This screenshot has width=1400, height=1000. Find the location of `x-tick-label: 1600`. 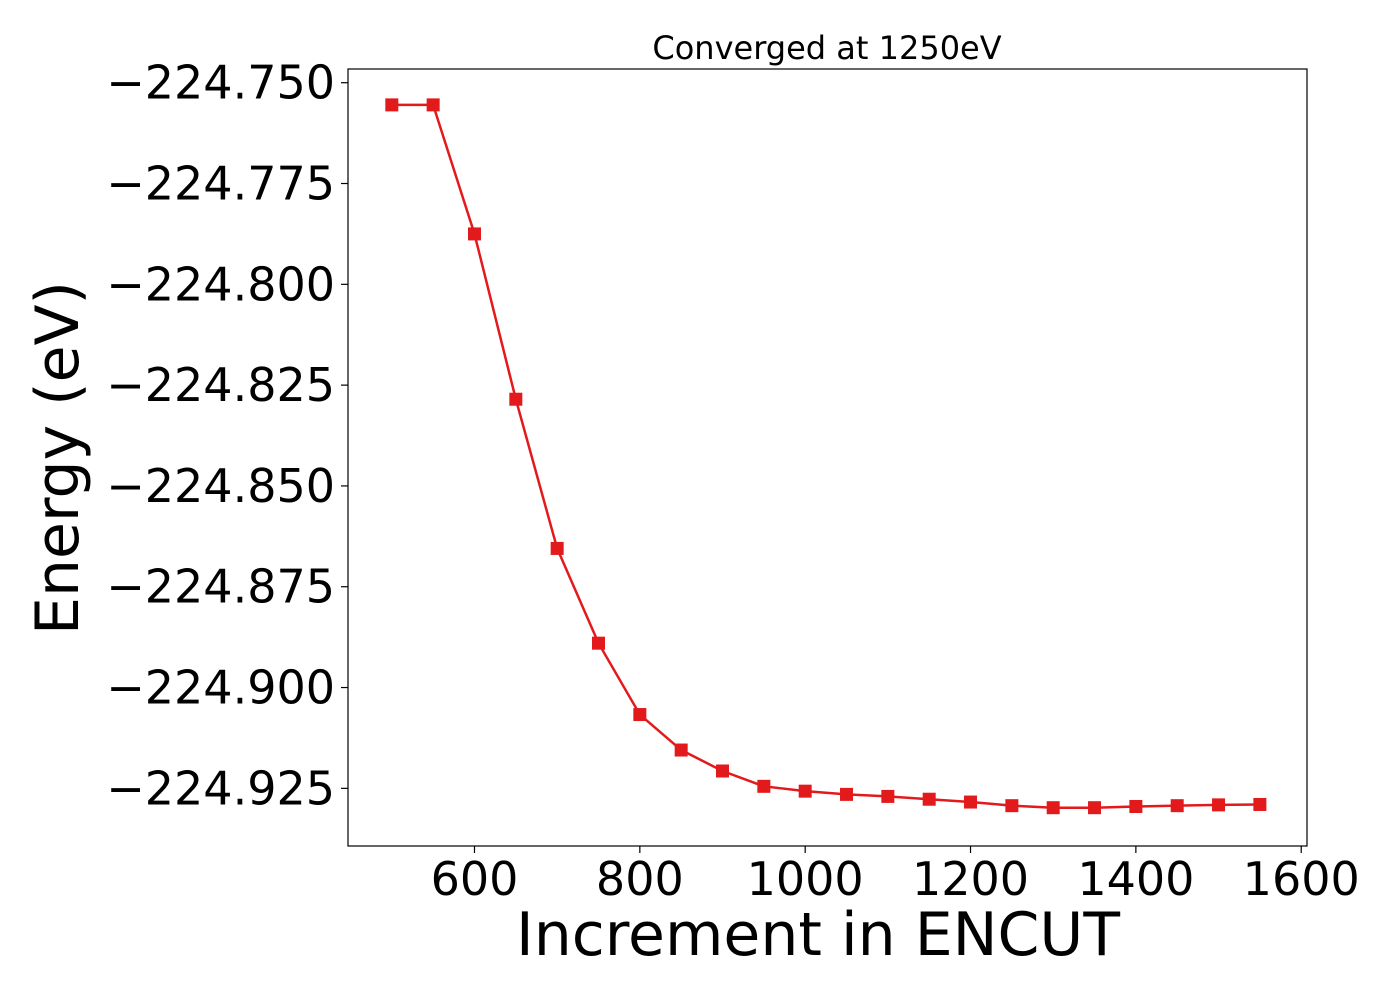

x-tick-label: 1600 is located at coordinates (1301, 879).